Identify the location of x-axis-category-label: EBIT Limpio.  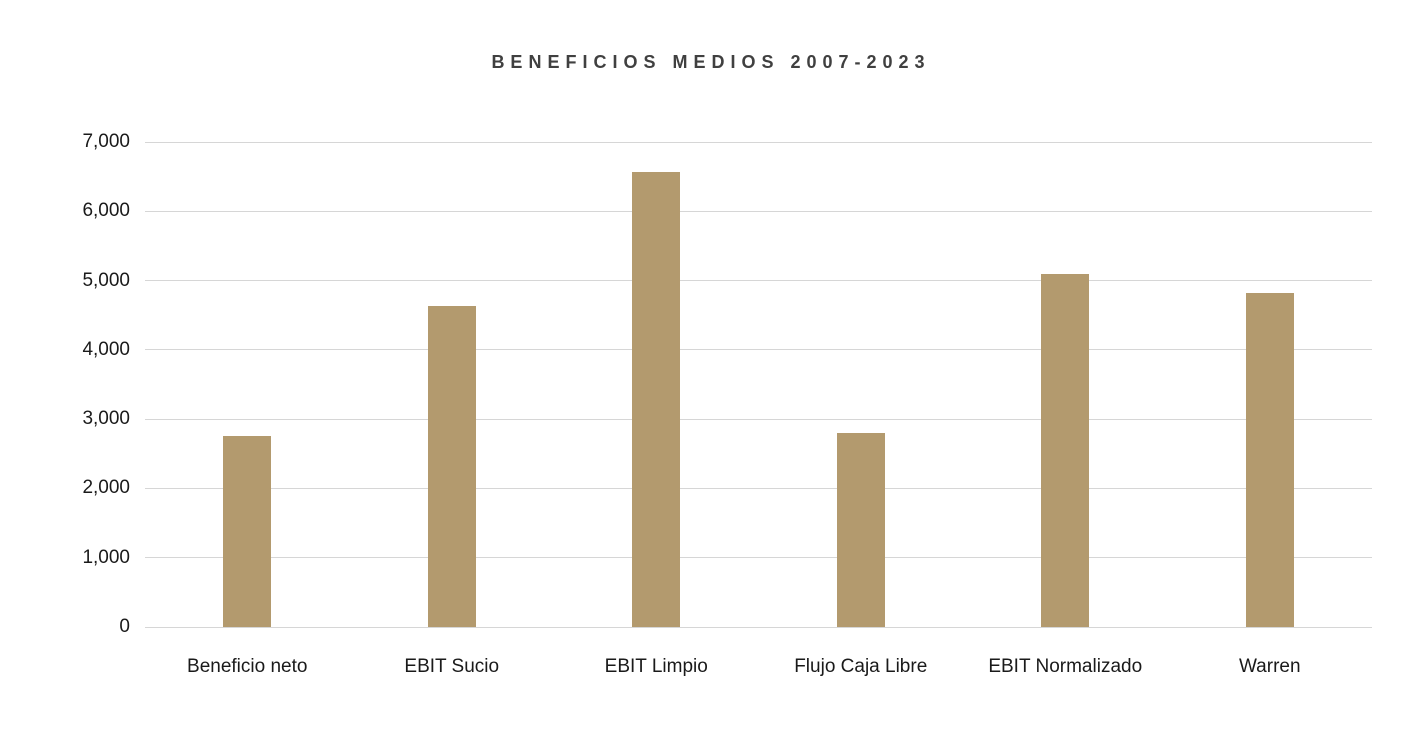
(656, 666).